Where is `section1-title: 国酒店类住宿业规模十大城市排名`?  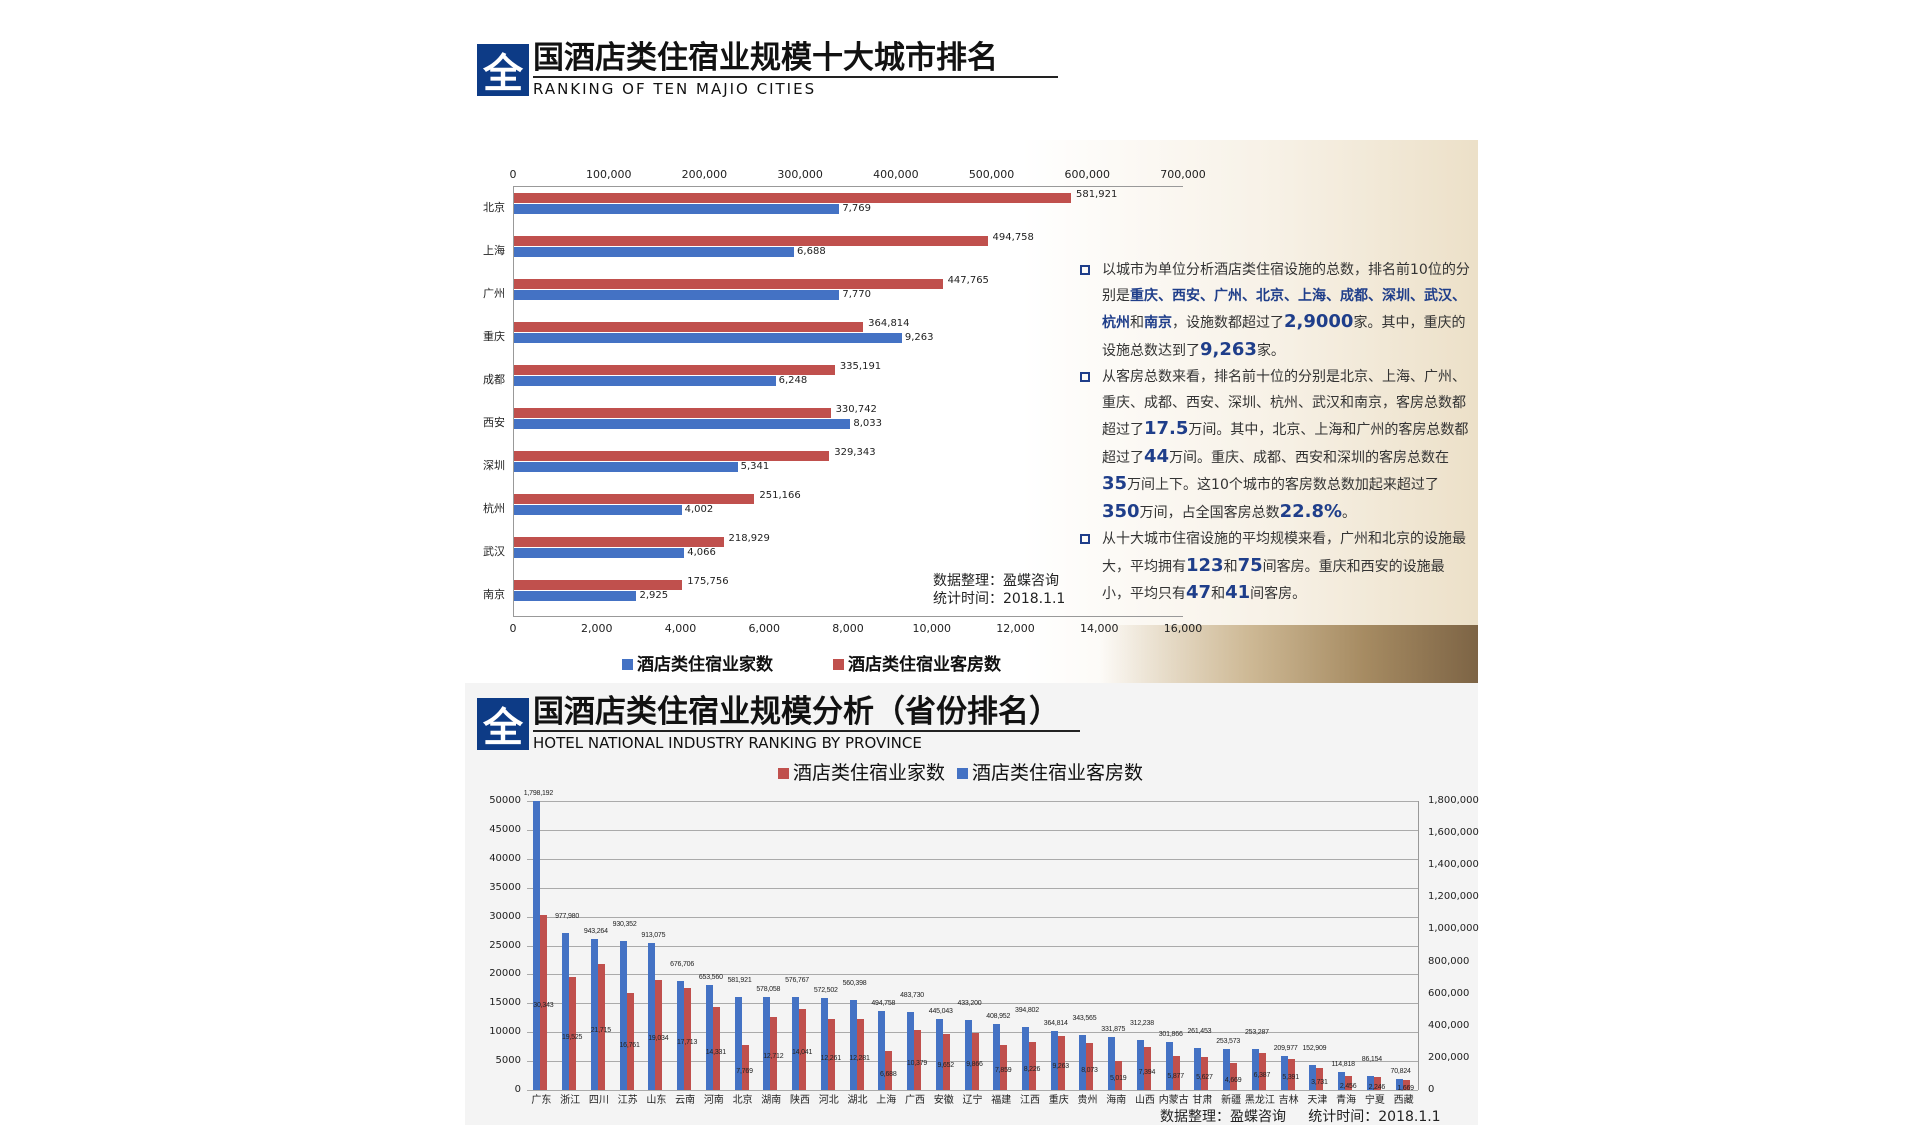
section1-title: 国酒店类住宿业规模十大城市排名 is located at coordinates (795, 59).